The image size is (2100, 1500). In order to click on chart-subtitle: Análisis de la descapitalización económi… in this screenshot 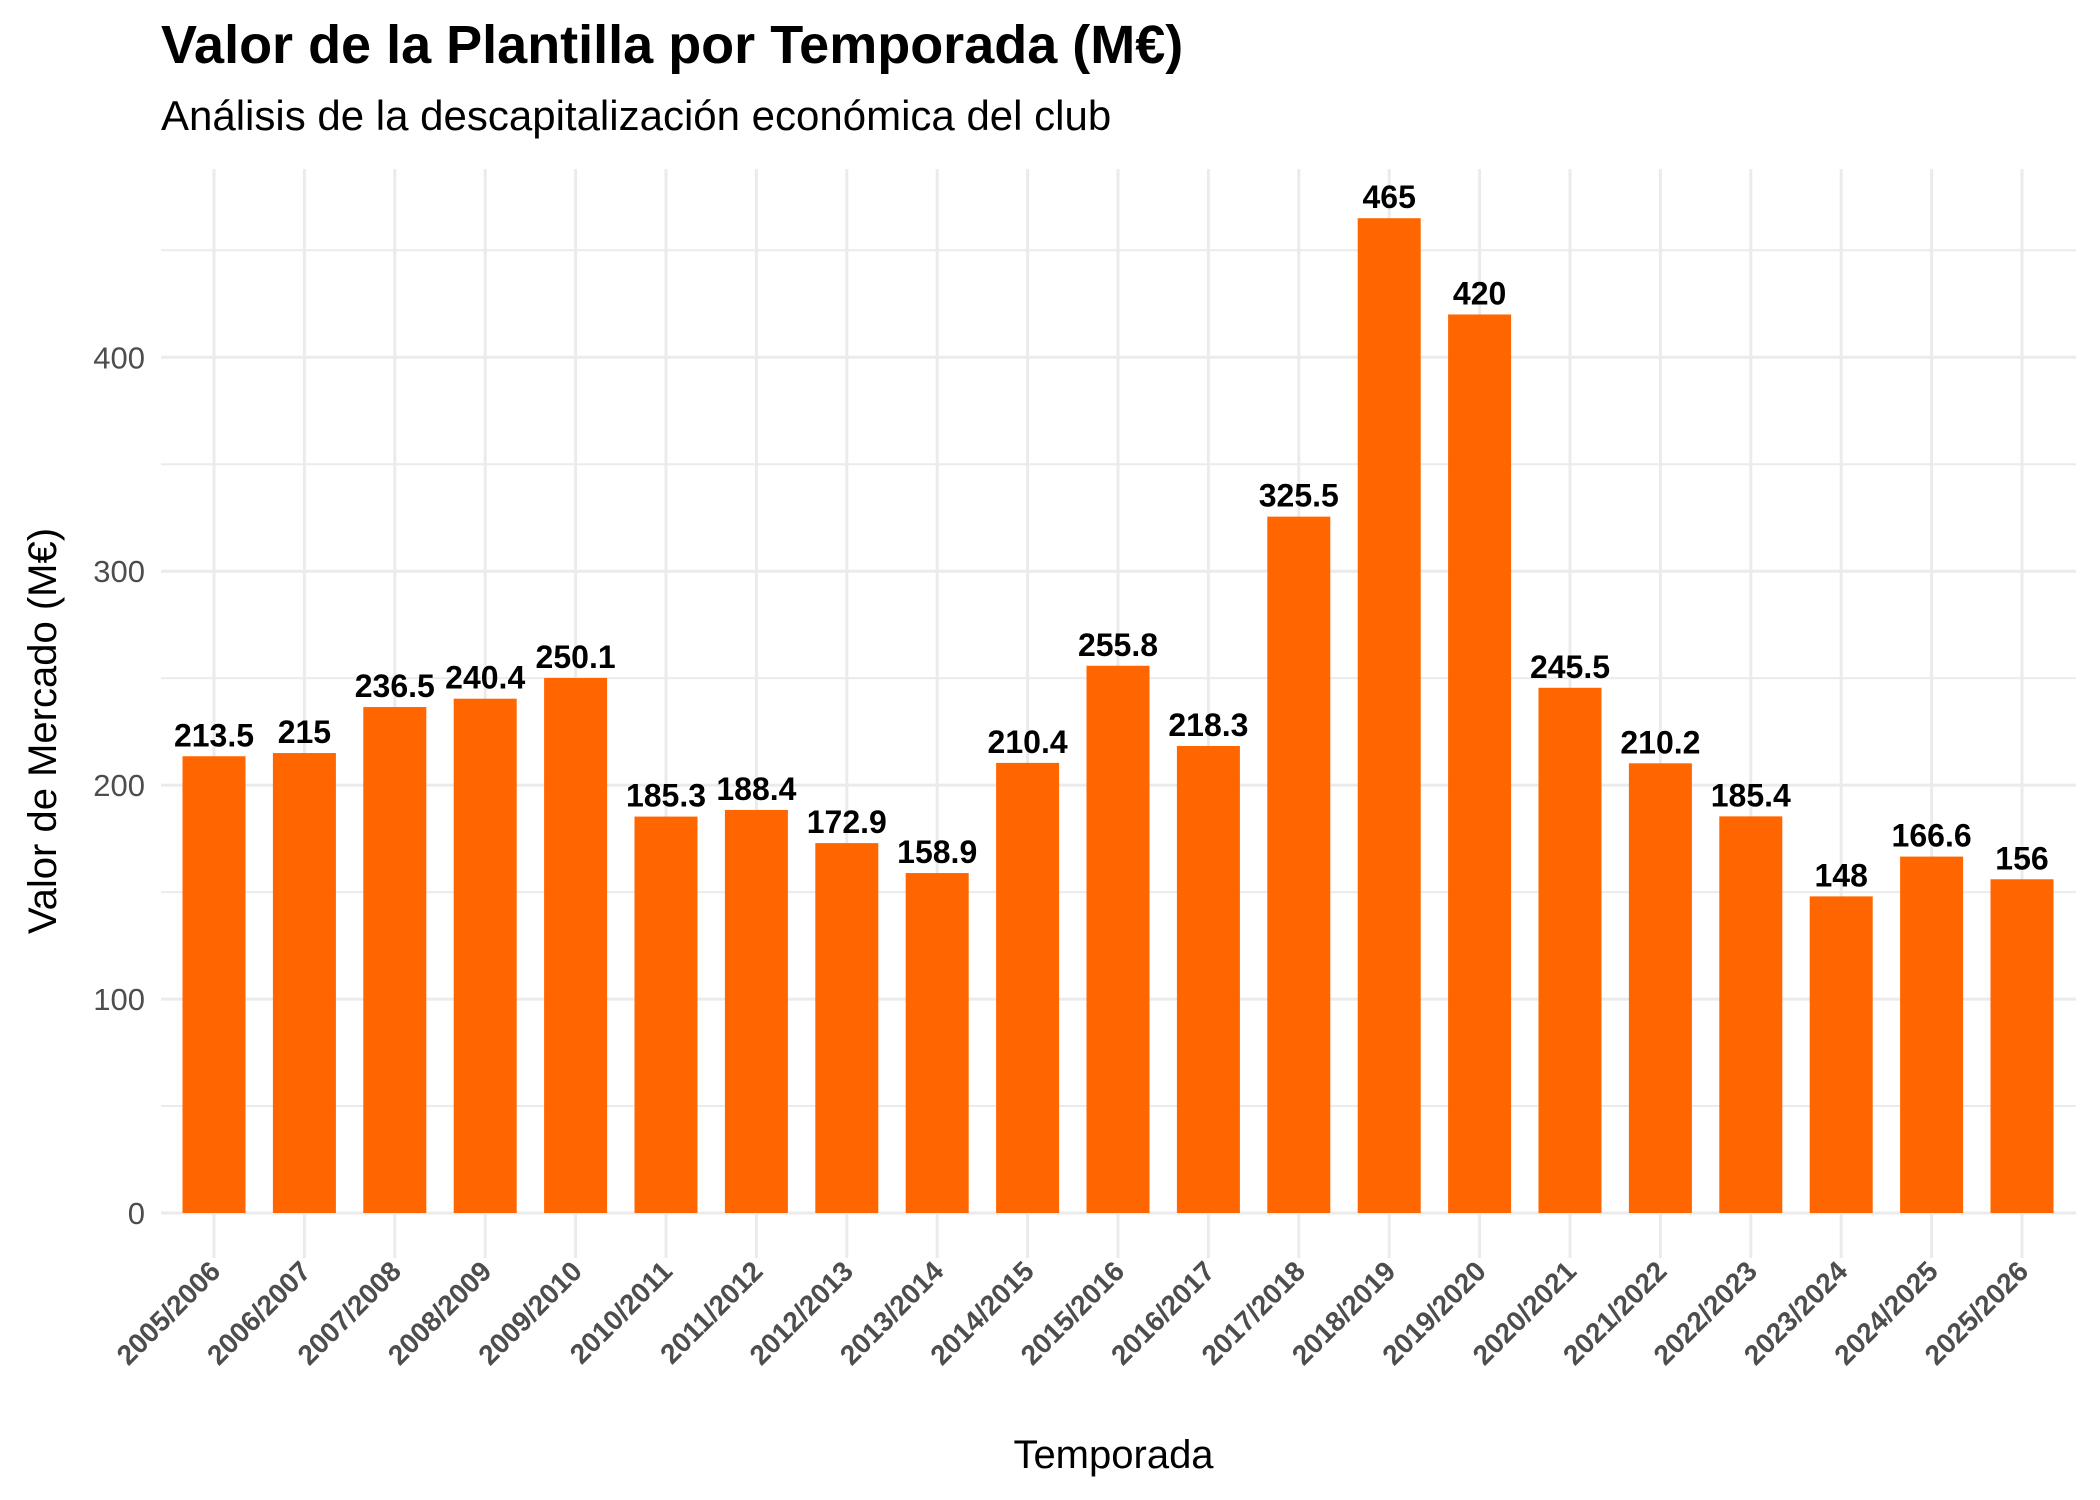, I will do `click(636, 115)`.